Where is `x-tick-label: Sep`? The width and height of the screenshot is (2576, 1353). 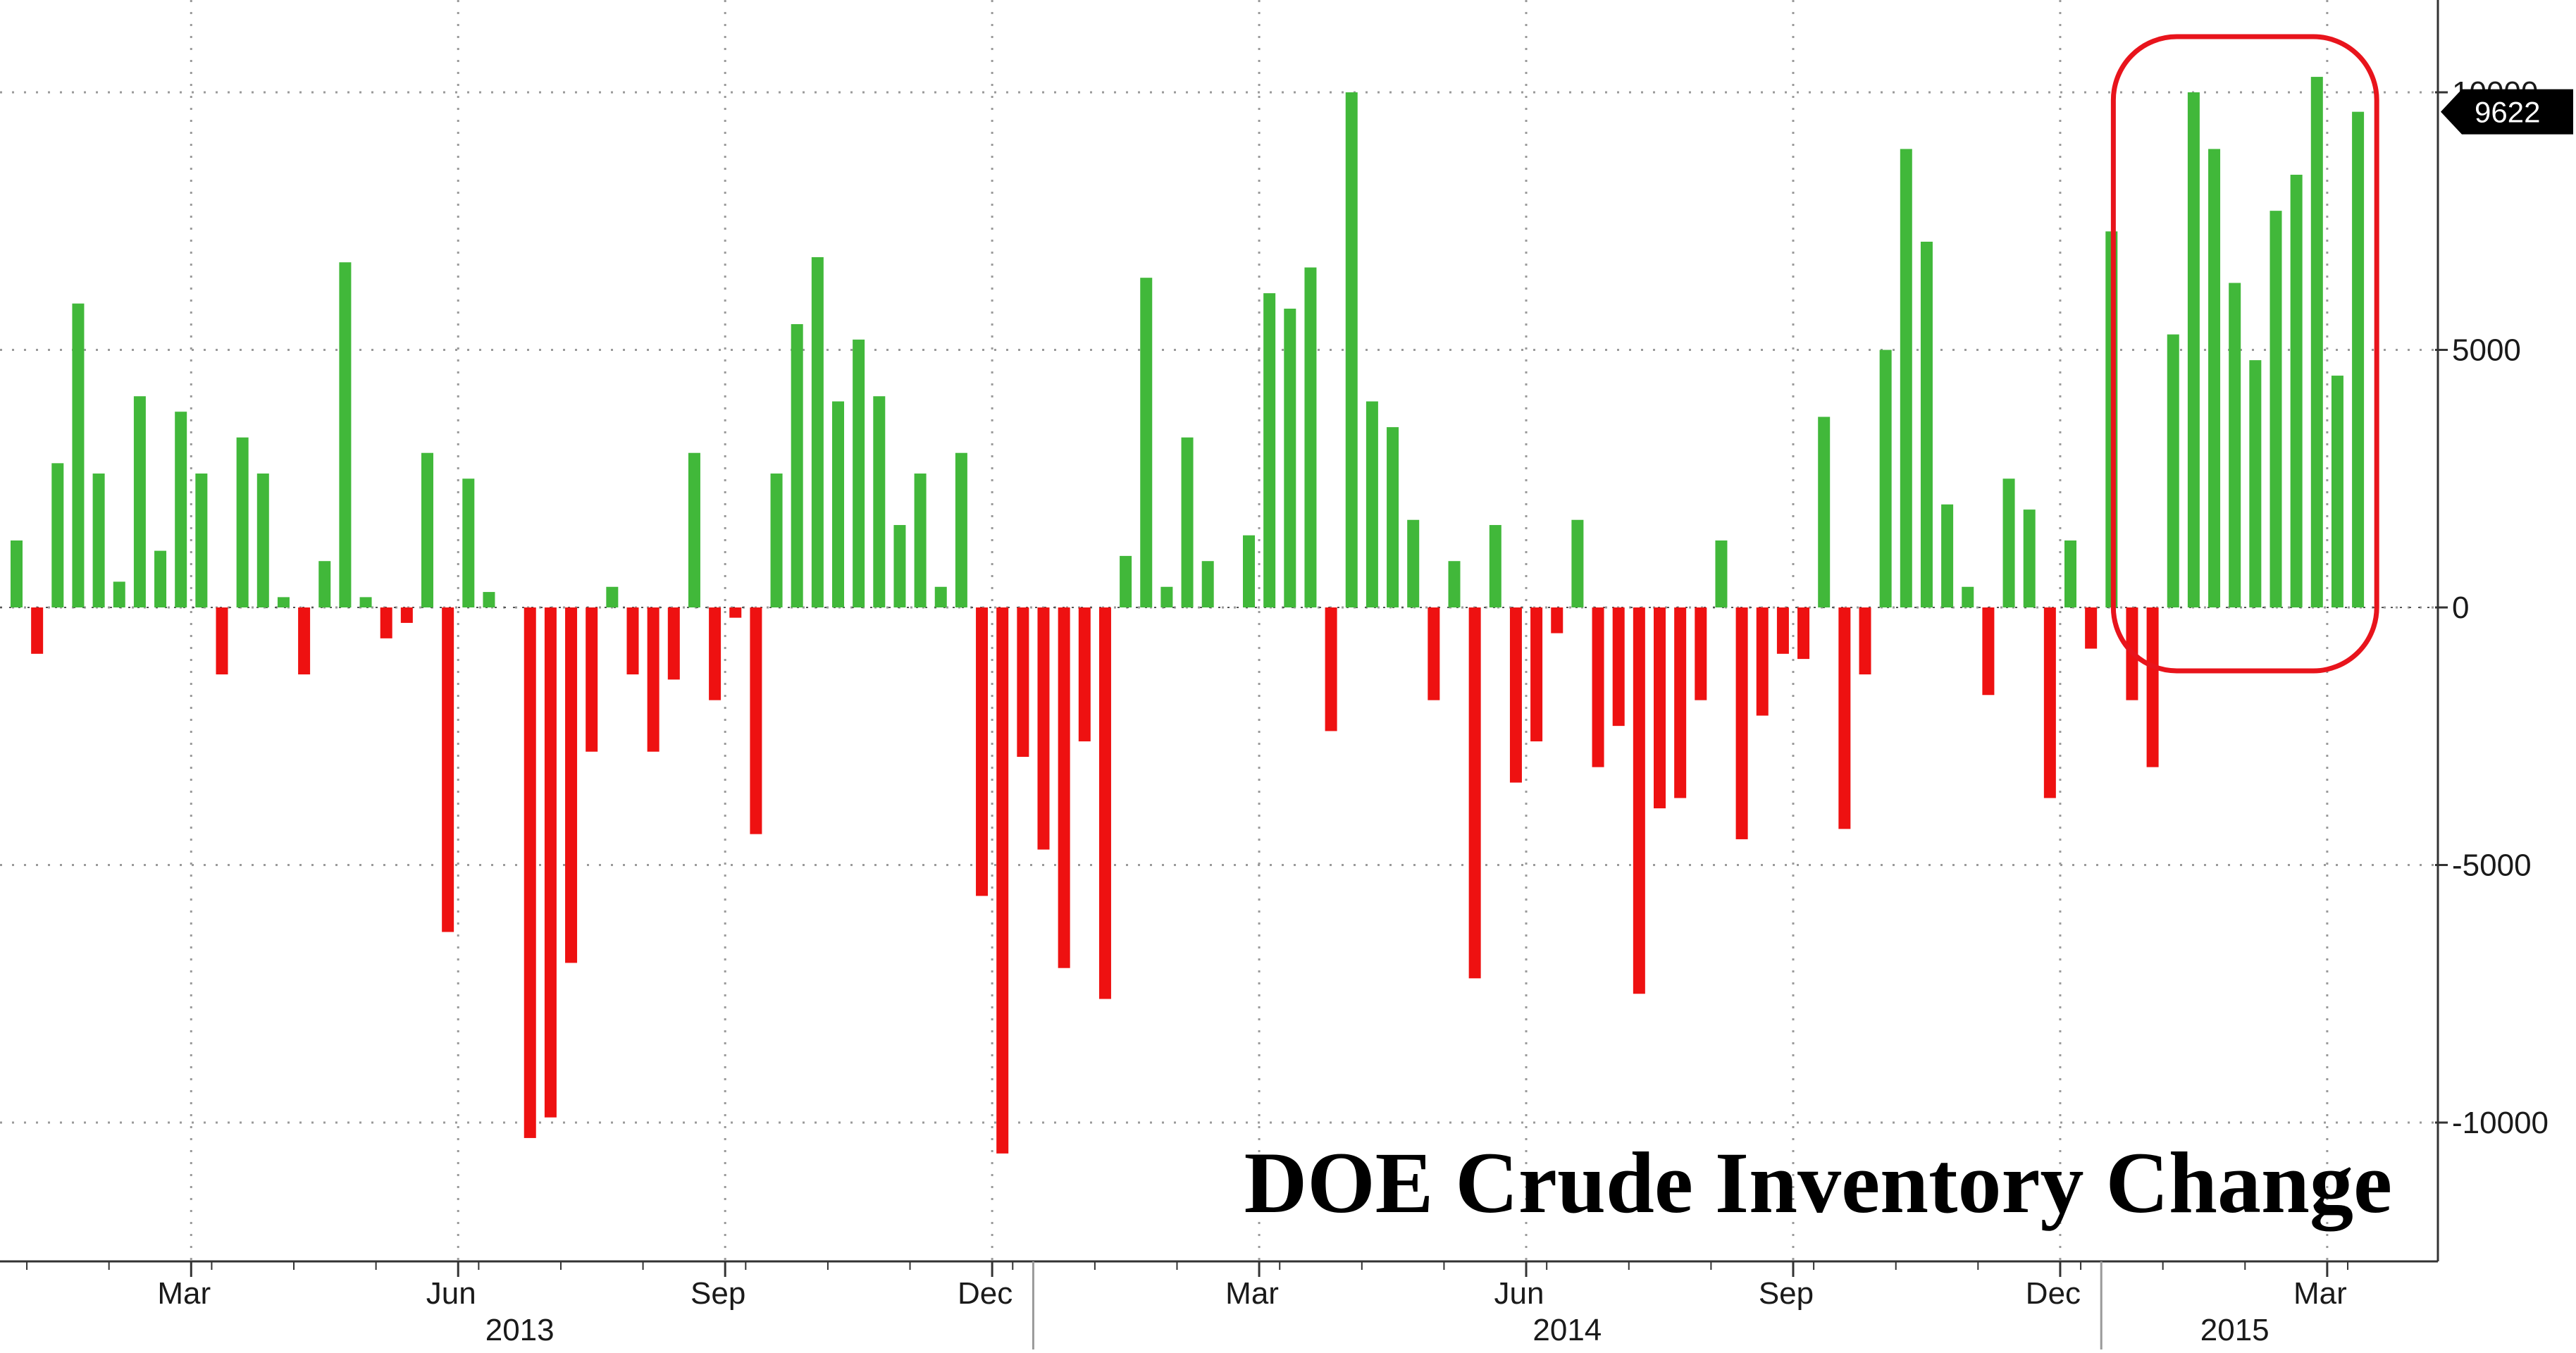
x-tick-label: Sep is located at coordinates (1786, 1294).